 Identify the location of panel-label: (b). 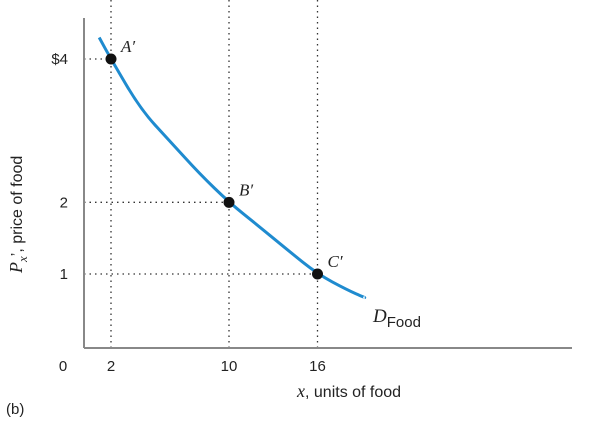
(15, 409).